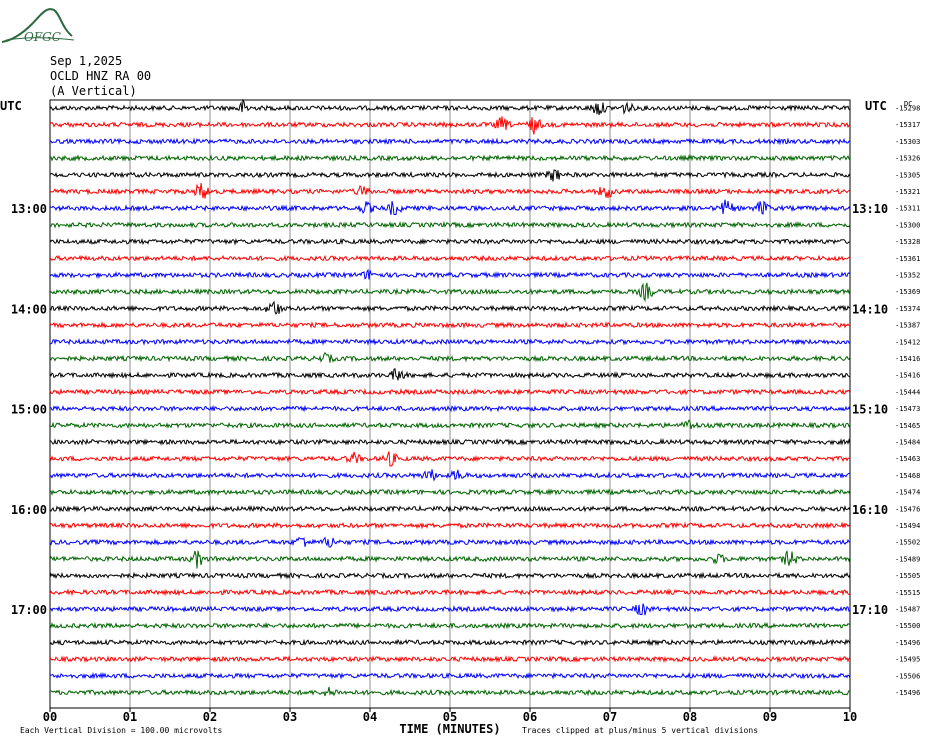 This screenshot has width=930, height=744. What do you see at coordinates (907, 660) in the screenshot?
I see `baseline-value: -15495` at bounding box center [907, 660].